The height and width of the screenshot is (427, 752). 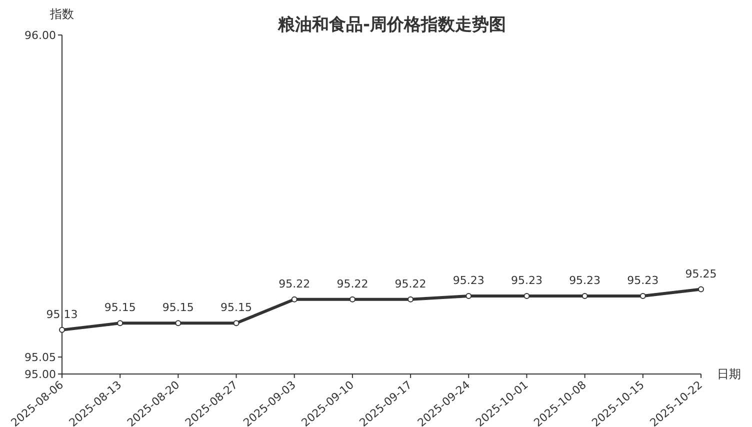 I want to click on y-tick-label: 95.00, so click(x=40, y=374).